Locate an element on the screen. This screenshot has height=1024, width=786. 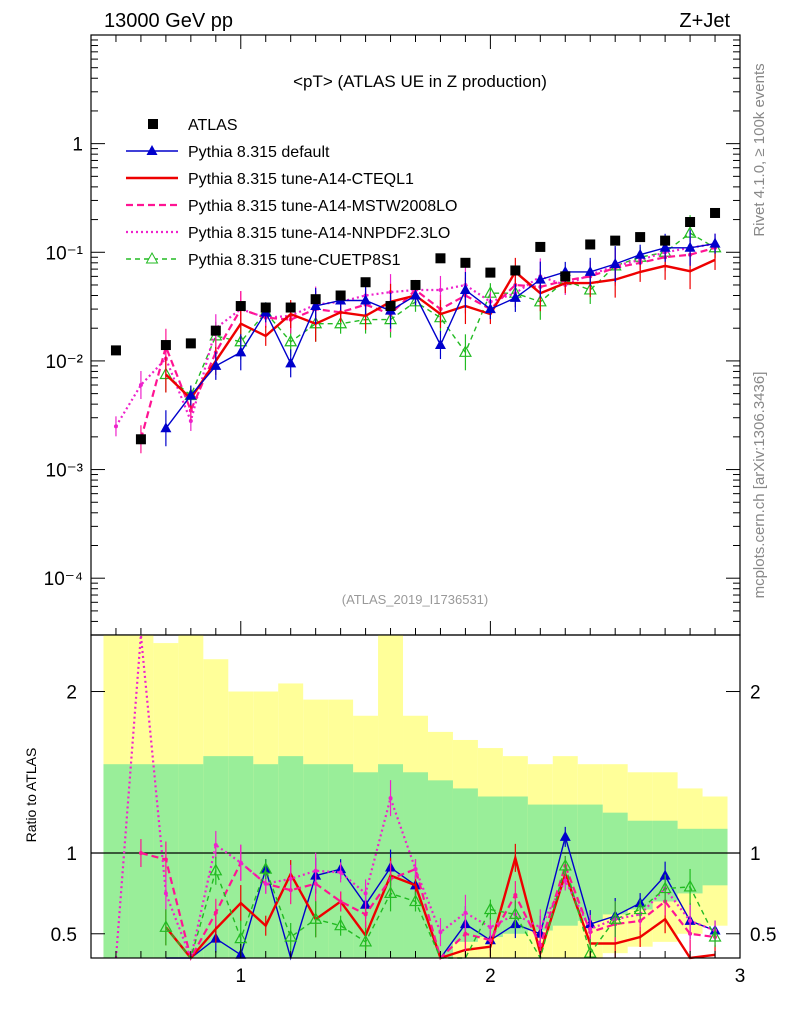
y-tick-label: 10⁻⁴ is located at coordinates (63, 579).